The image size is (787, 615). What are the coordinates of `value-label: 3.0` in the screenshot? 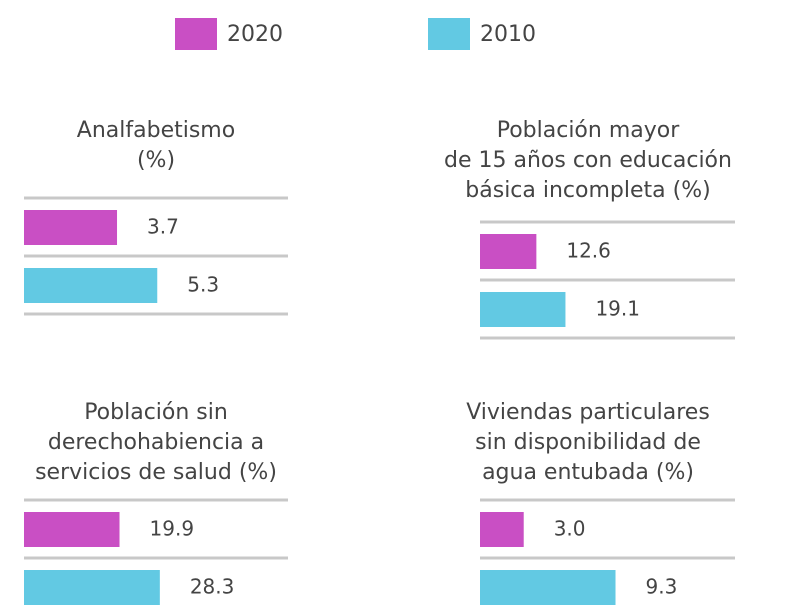 It's located at (570, 529).